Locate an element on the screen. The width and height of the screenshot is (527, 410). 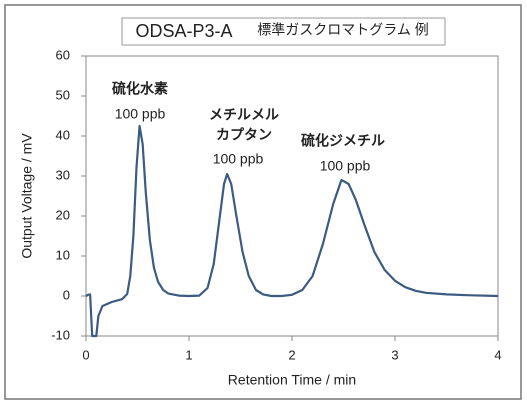
x-tick-label: 2 is located at coordinates (291, 354).